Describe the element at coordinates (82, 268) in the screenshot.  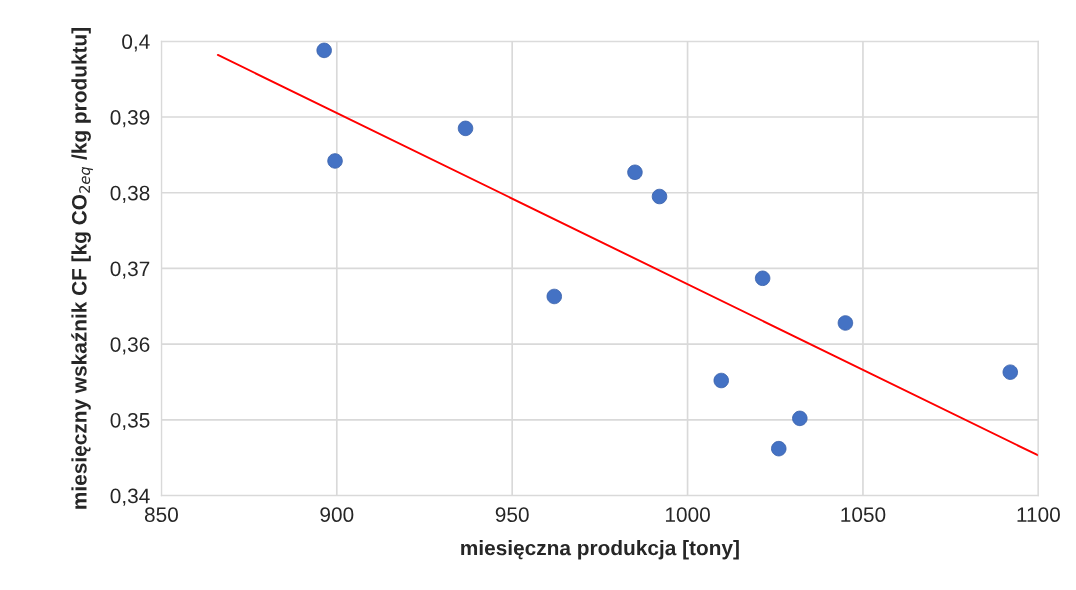
I see `y-axis-title: miesięczny wskaźnik CF [kg CO$_{2eq}$ /kg produktu]` at that location.